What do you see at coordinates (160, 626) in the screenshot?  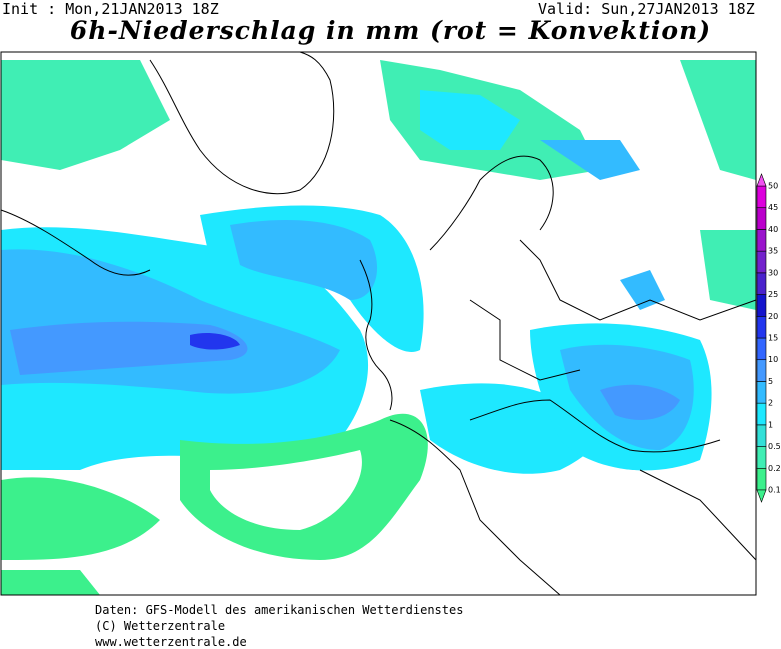 I see `footer-line: (C) Wetterzentrale` at bounding box center [160, 626].